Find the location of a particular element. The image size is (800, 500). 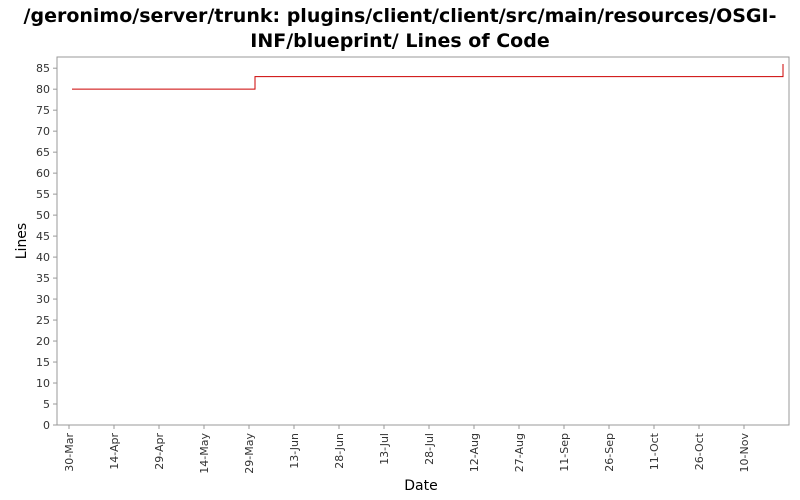

x-tick-label: 26-Sep is located at coordinates (609, 452).